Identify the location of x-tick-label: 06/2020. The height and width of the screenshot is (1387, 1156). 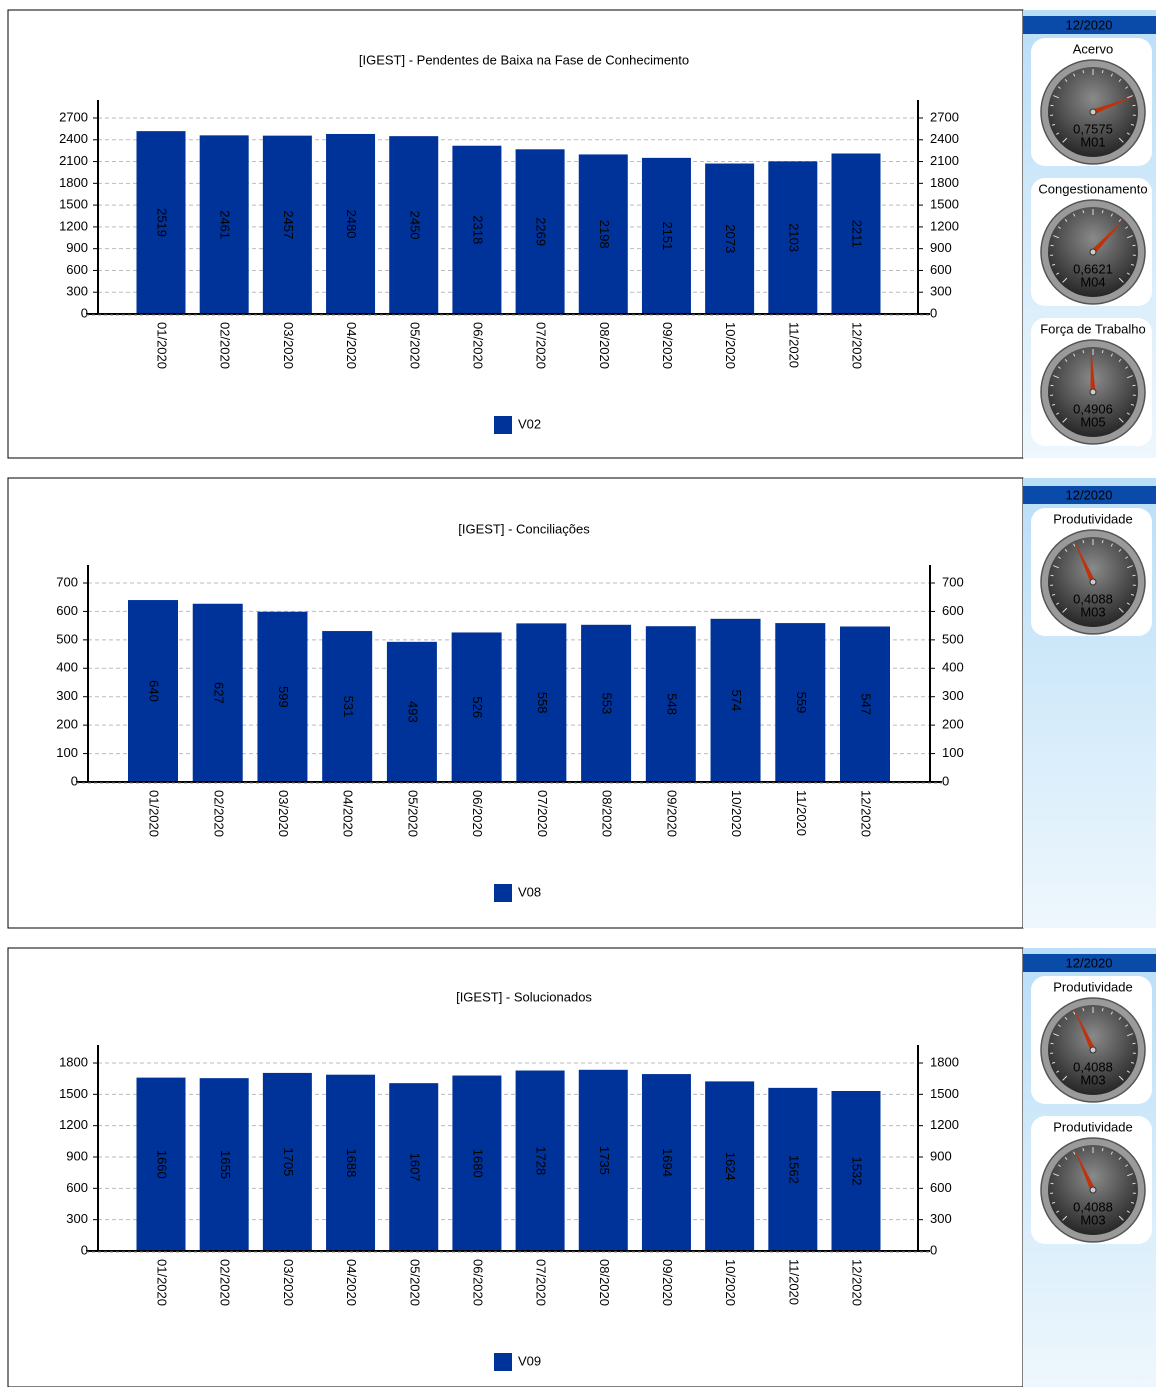
(477, 1282).